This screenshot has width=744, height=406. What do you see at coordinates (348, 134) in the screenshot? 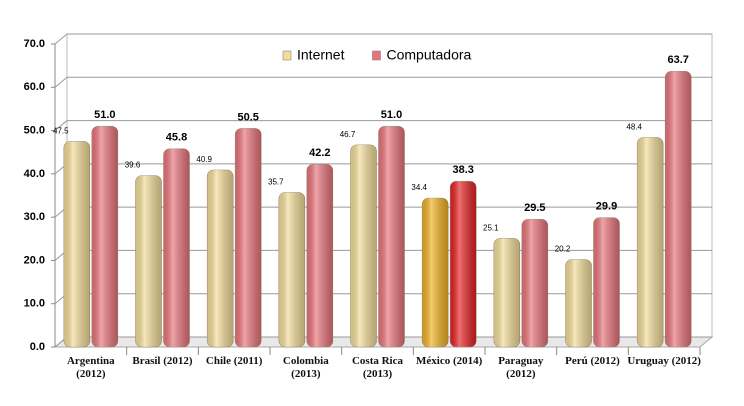
I see `value-label: 46.7` at bounding box center [348, 134].